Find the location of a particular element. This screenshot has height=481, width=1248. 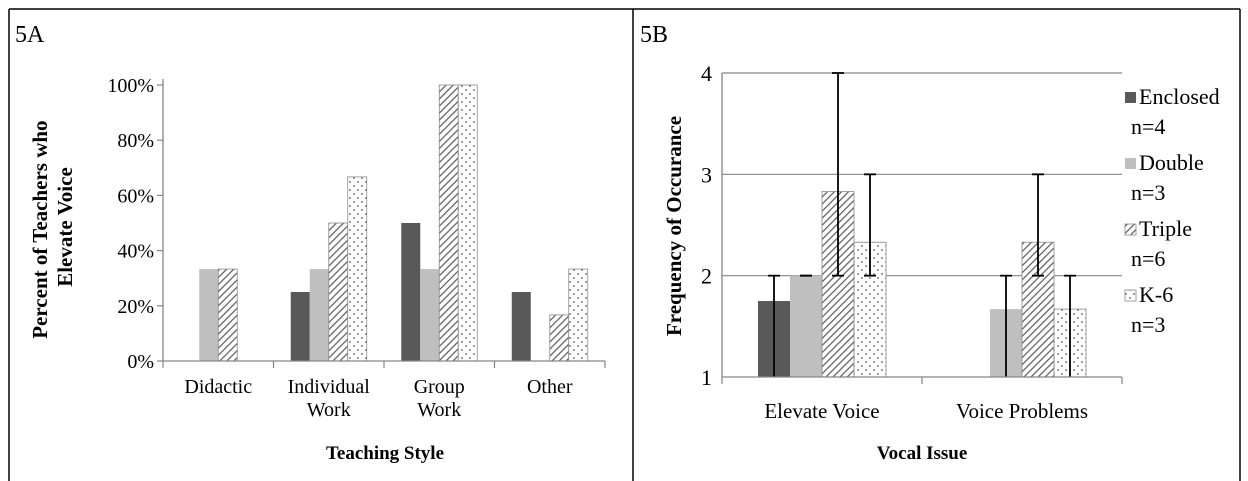

legend-sample-size: n=6 is located at coordinates (1148, 258).